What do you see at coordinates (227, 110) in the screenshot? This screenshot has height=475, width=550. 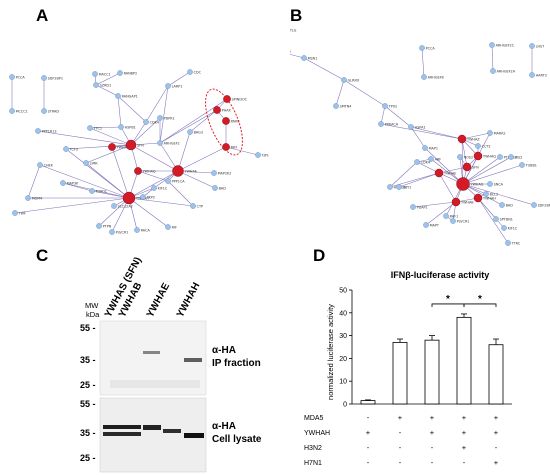 I see `network-a-node-label: PHAX` at bounding box center [227, 110].